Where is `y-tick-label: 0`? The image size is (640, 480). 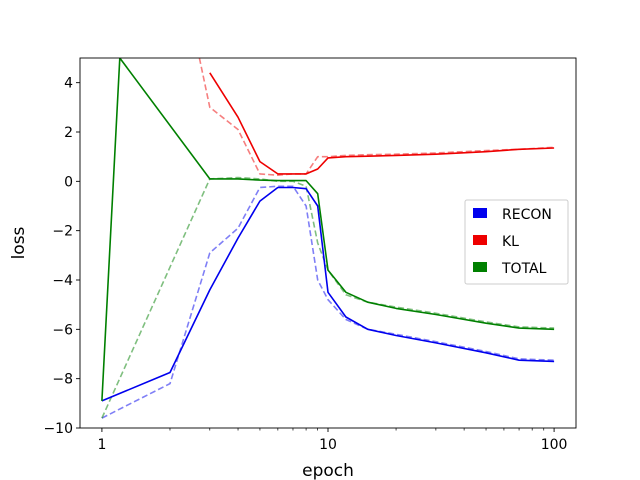
y-tick-label: 0 is located at coordinates (68, 182).